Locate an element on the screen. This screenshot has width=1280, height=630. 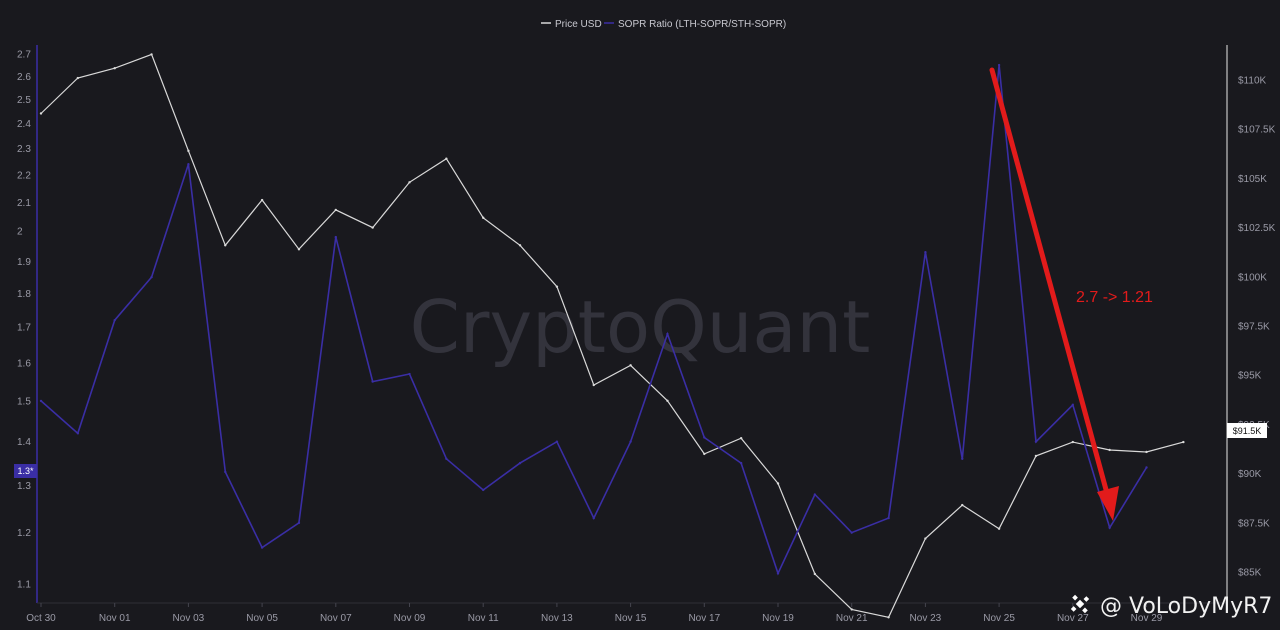
right-axis-tick-label: $85K is located at coordinates (1250, 573).